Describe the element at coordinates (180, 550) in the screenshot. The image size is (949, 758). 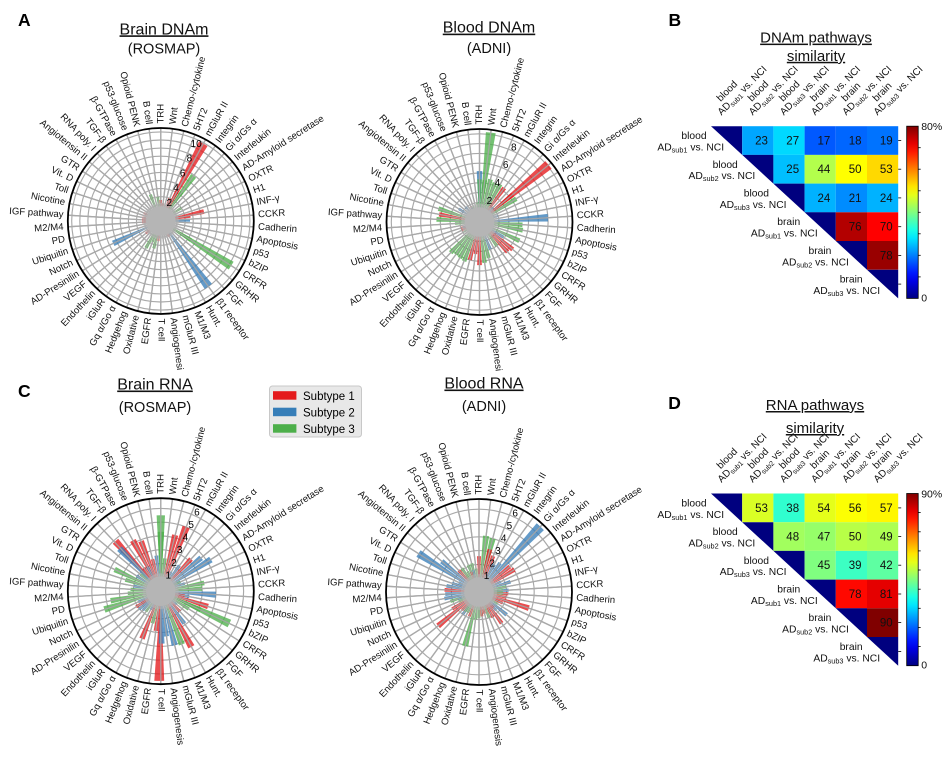
I see `svg-text: 3` at that location.